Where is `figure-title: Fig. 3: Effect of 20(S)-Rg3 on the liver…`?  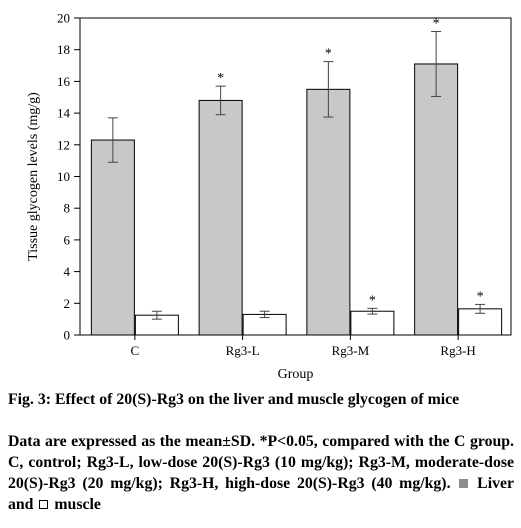 figure-title: Fig. 3: Effect of 20(S)-Rg3 on the liver… is located at coordinates (234, 399).